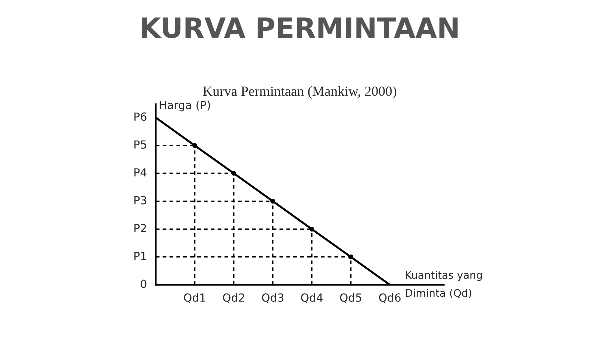 This screenshot has width=600, height=337. What do you see at coordinates (273, 298) in the screenshot?
I see `x-tick-label: Qd3` at bounding box center [273, 298].